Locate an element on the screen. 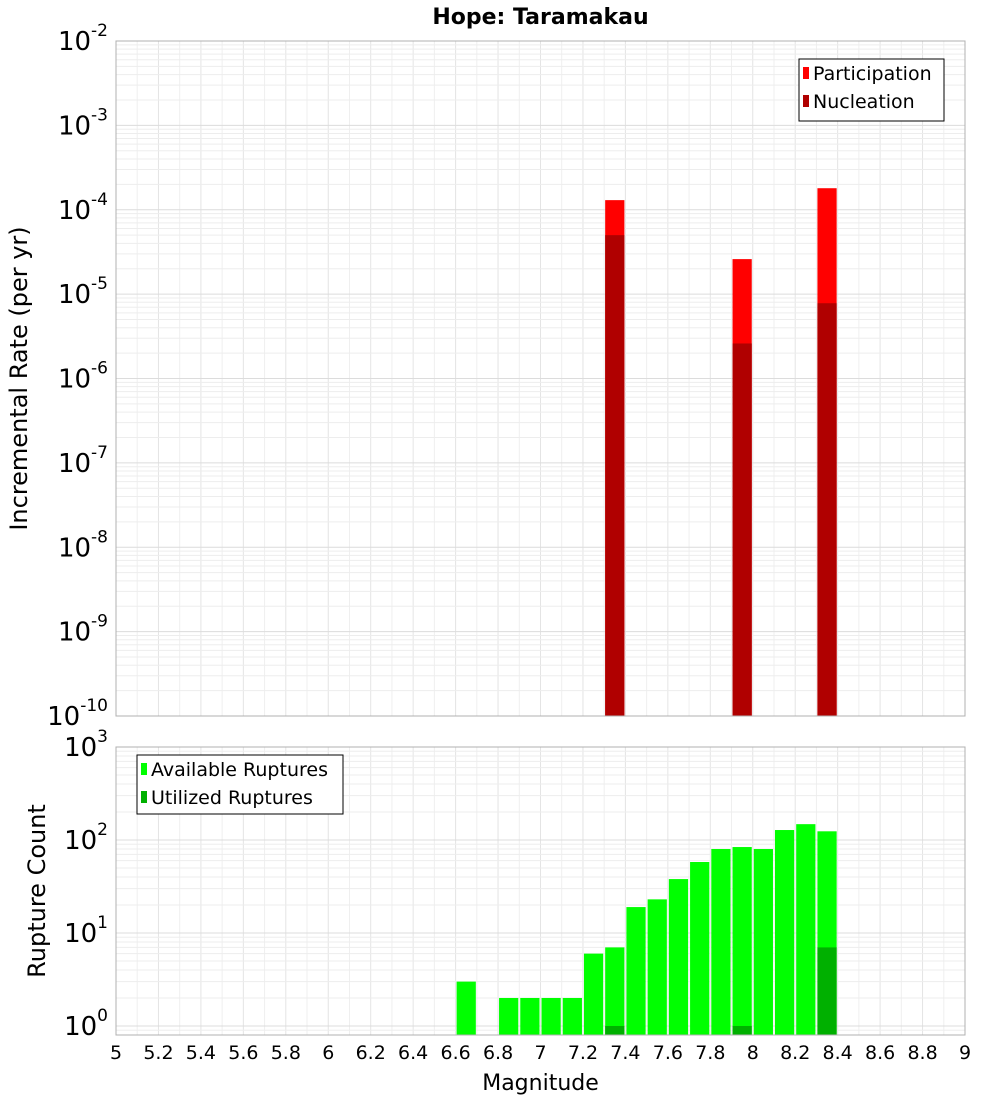 The height and width of the screenshot is (1100, 1000). chart-title: Hope: Taramakau is located at coordinates (540, 17).